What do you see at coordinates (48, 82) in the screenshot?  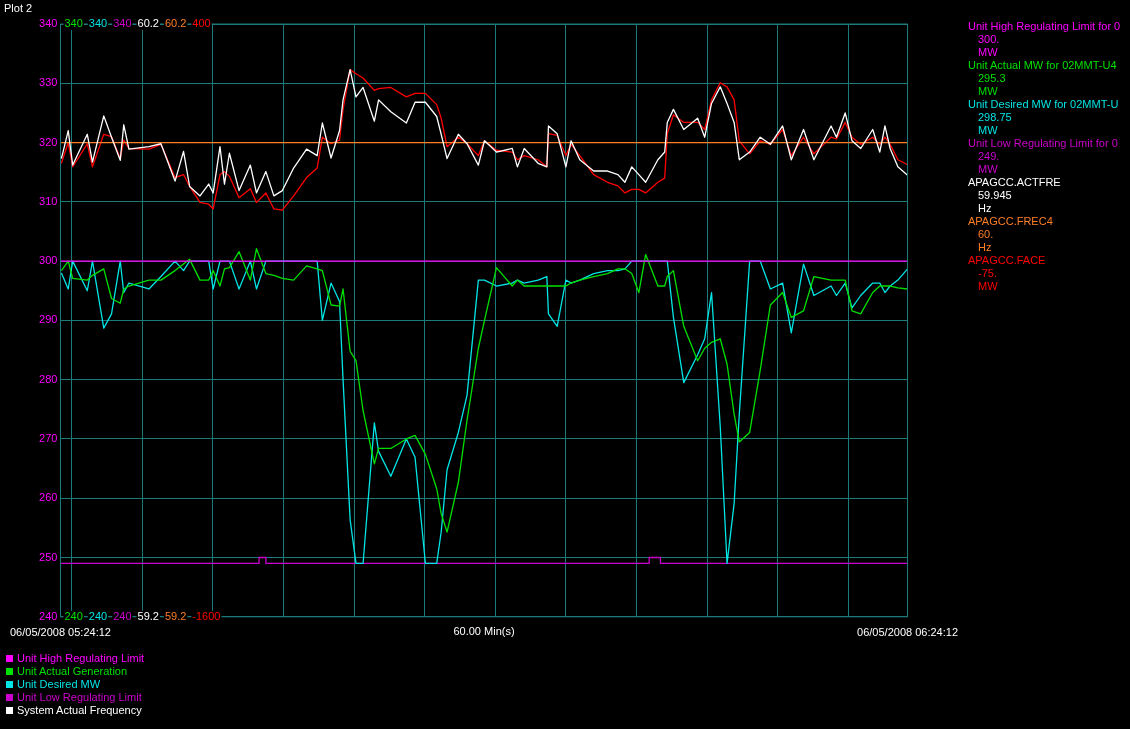 I see `y-tick-label: 330` at bounding box center [48, 82].